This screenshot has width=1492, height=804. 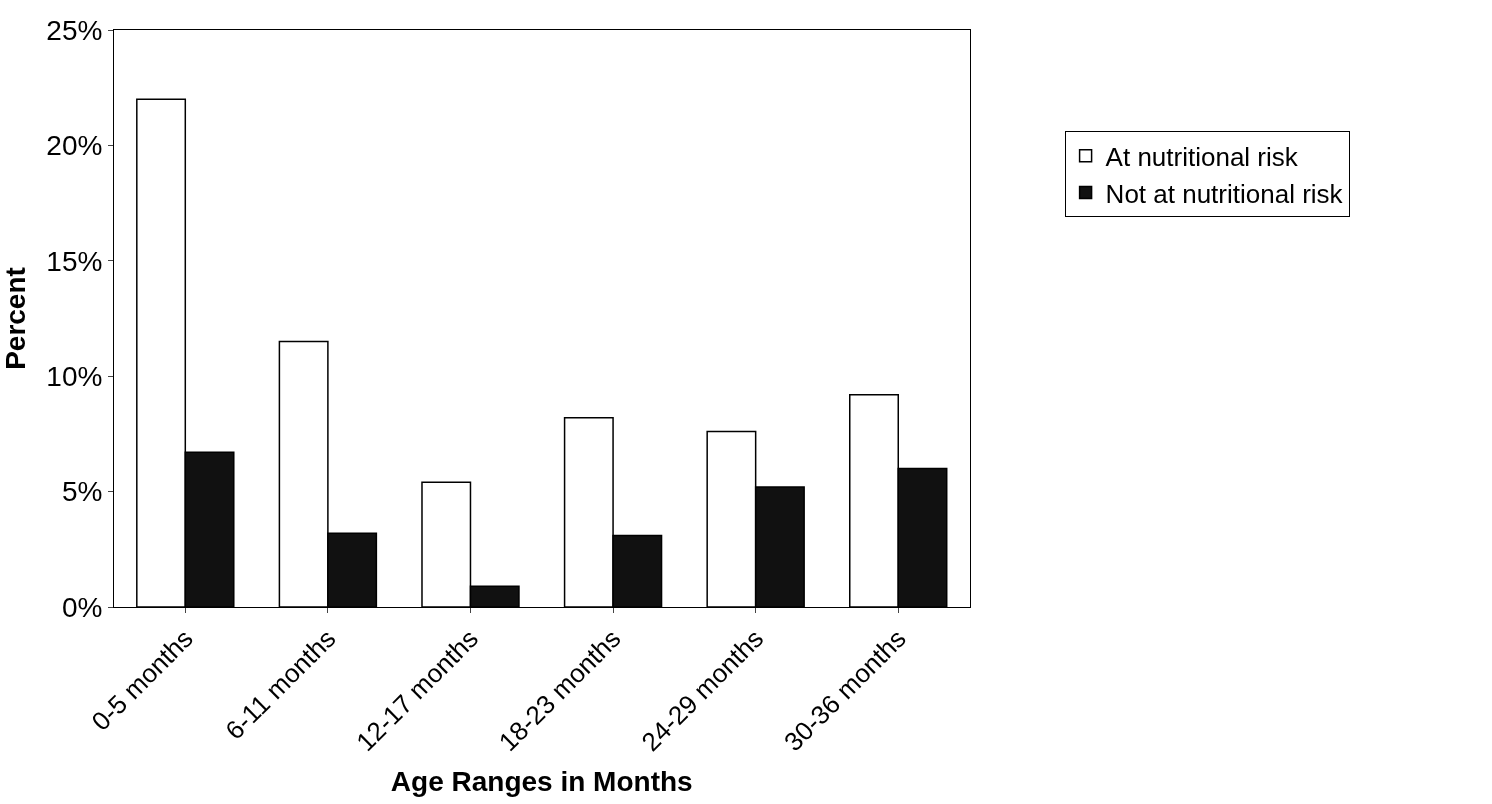 I want to click on y-tick-label: 5%, so click(x=82, y=492).